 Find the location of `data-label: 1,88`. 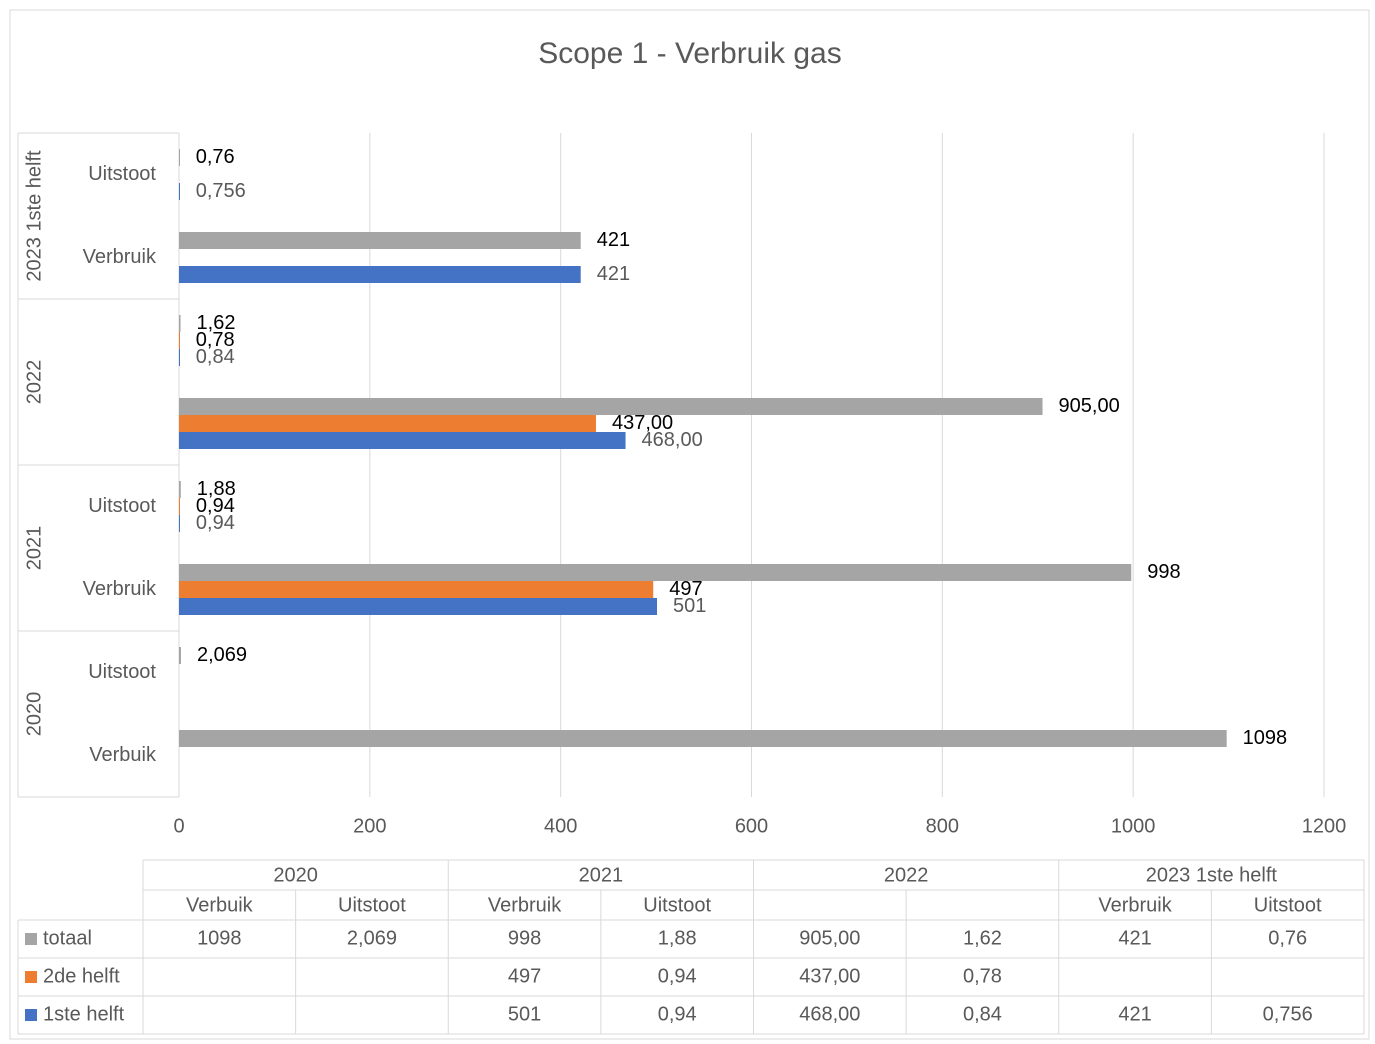

data-label: 1,88 is located at coordinates (216, 489).